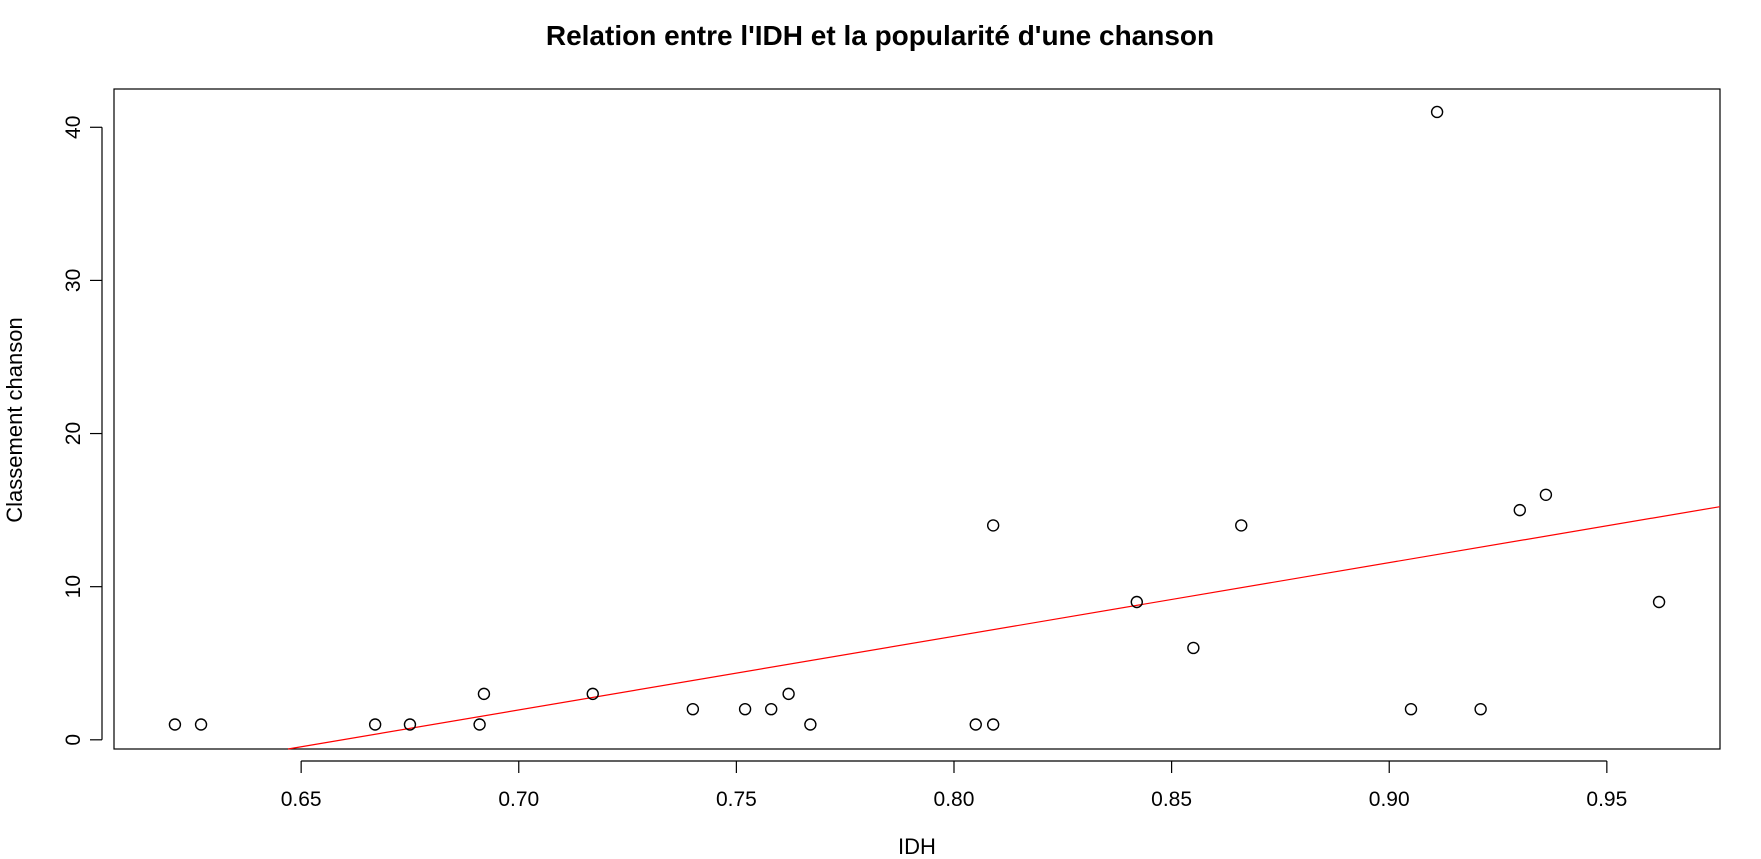 This screenshot has height=859, width=1761. Describe the element at coordinates (14, 419) in the screenshot. I see `y-axis-label: Classement chanson` at that location.